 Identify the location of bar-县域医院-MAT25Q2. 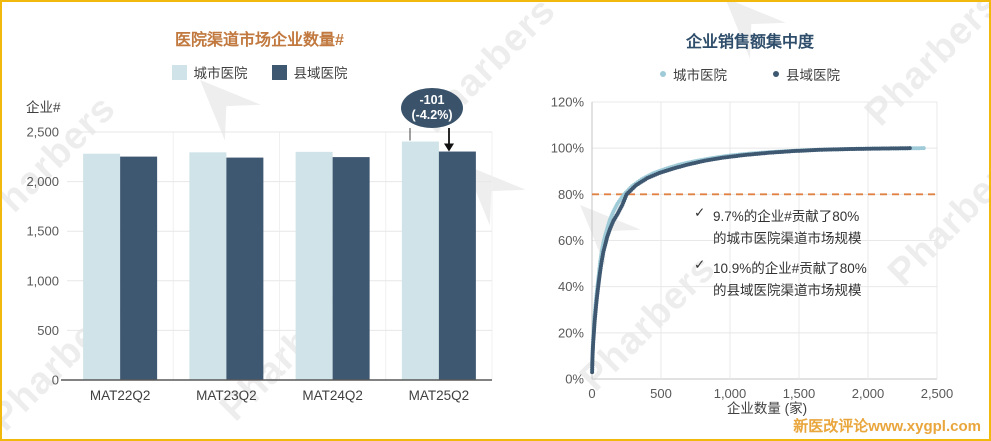
(457, 265).